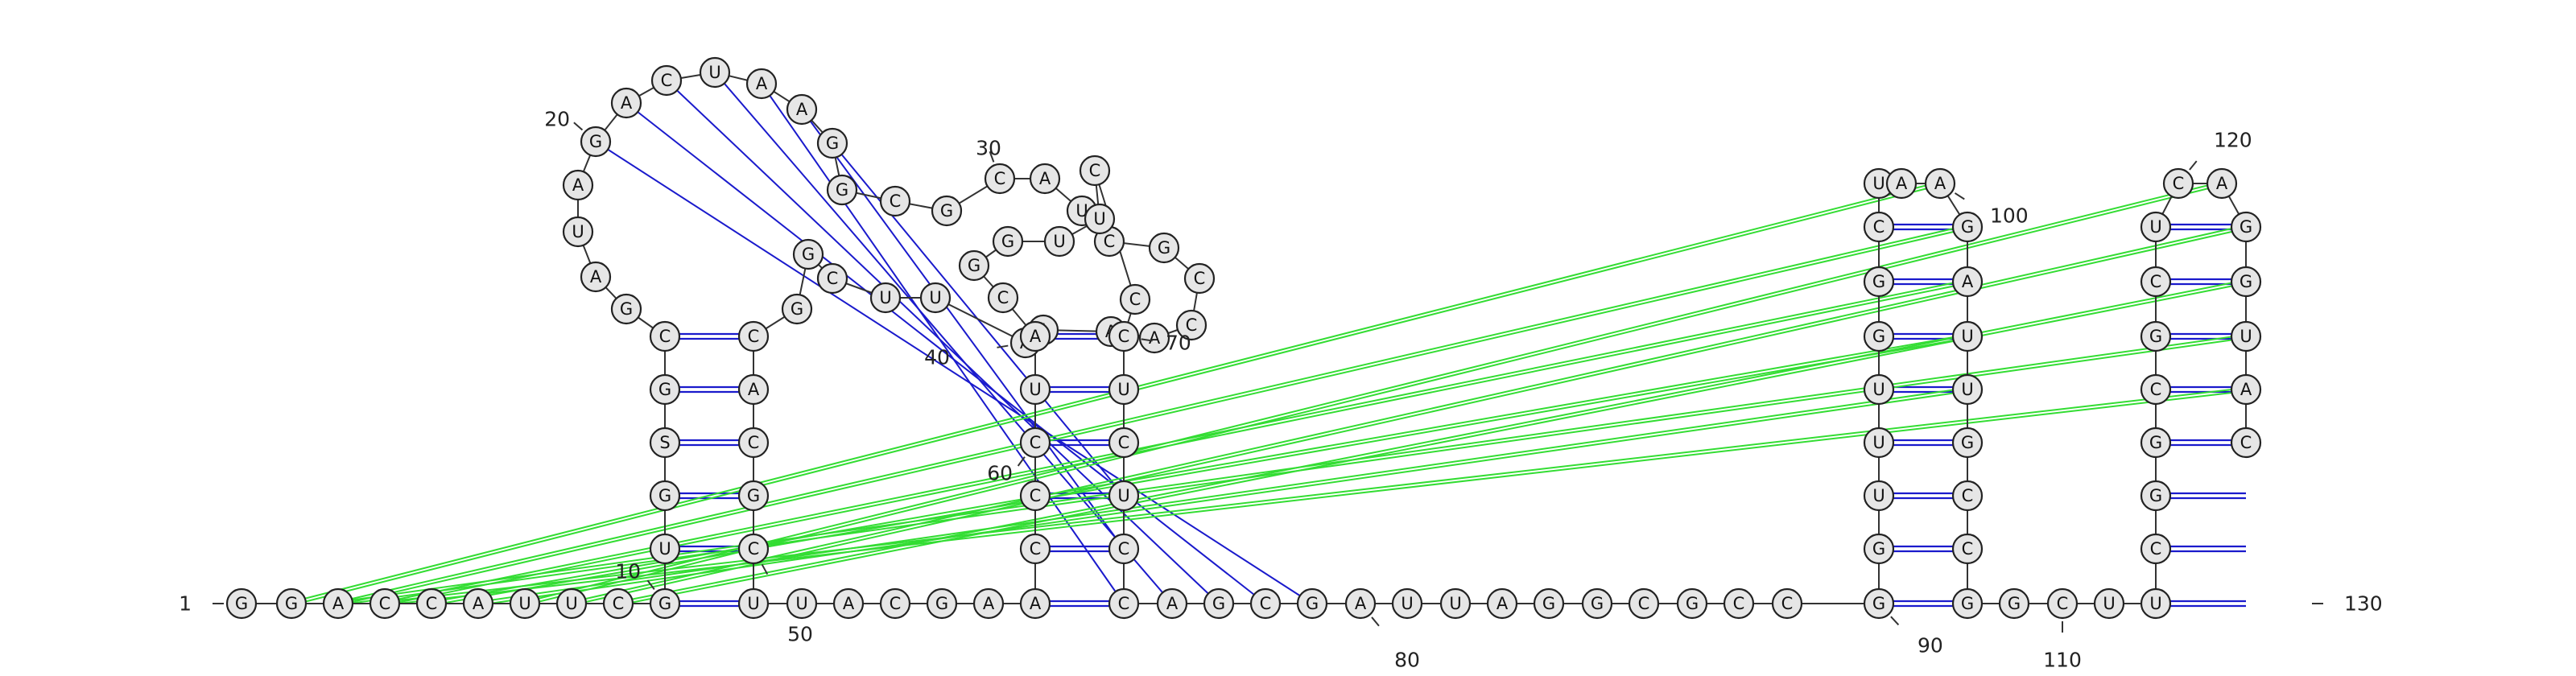  What do you see at coordinates (943, 338) in the screenshot?
I see `tertiary-interaction-line` at bounding box center [943, 338].